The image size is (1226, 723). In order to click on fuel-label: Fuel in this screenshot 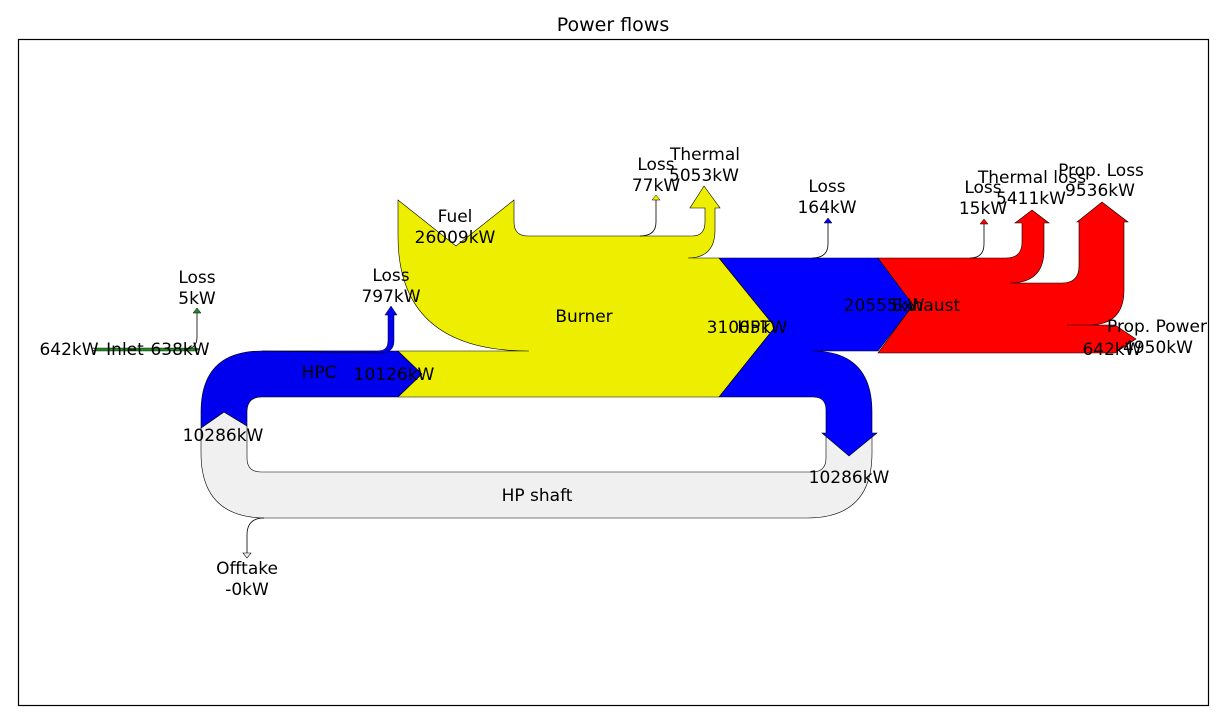, I will do `click(455, 217)`.